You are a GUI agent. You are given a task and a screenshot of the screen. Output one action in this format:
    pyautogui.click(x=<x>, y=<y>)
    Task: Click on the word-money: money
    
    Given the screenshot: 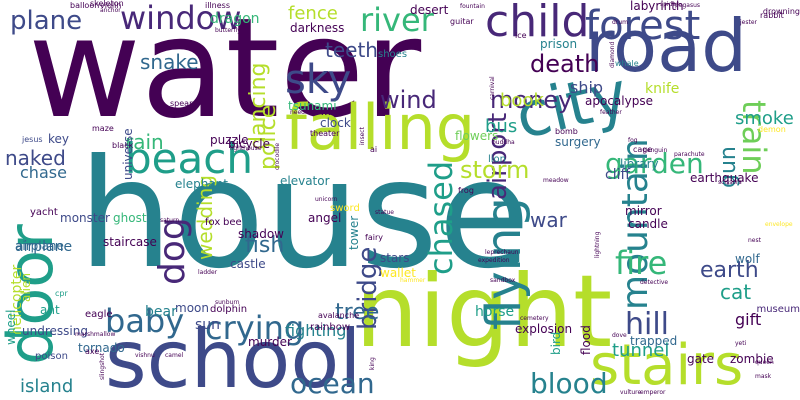 What is the action you would take?
    pyautogui.click(x=531, y=100)
    